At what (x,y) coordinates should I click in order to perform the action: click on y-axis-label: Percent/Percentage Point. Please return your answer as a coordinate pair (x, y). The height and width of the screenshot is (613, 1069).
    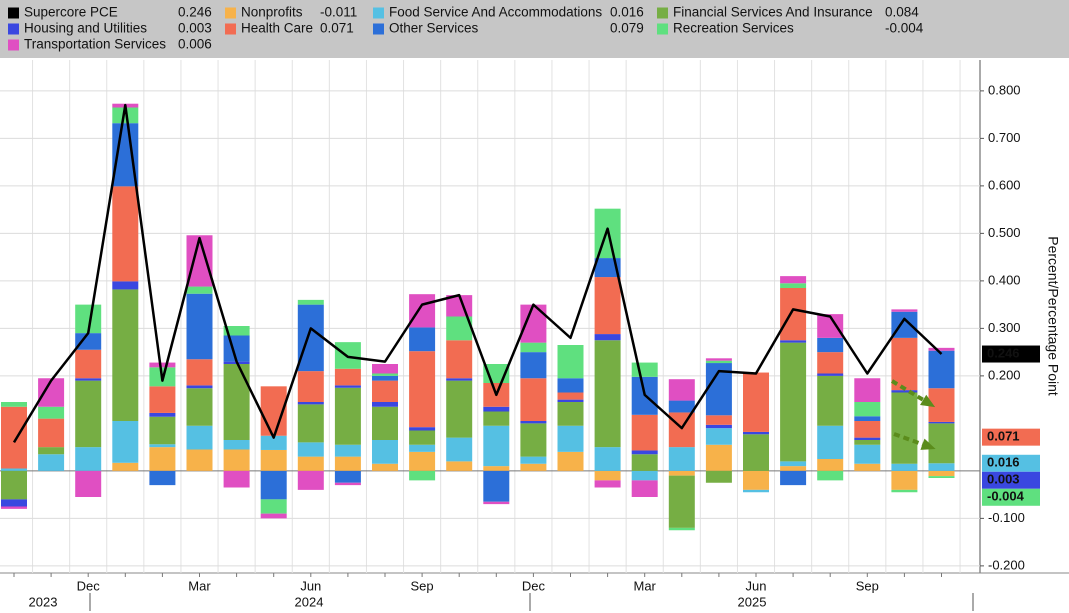
    Looking at the image, I should click on (1053, 316).